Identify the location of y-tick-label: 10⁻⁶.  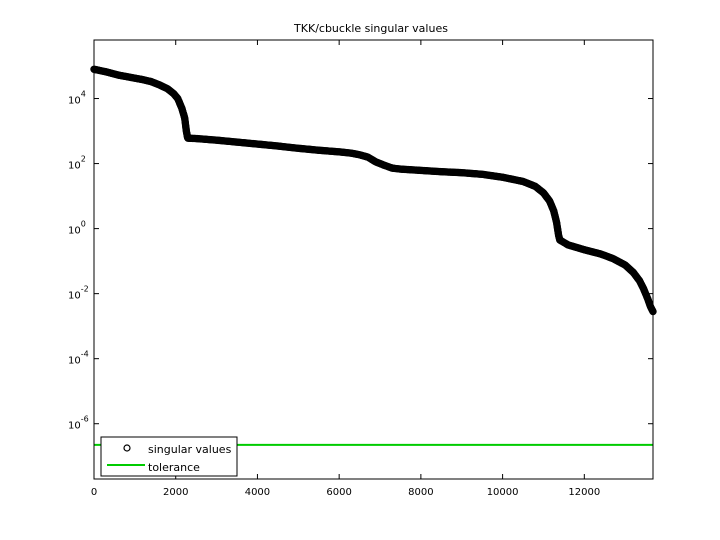
(78, 423).